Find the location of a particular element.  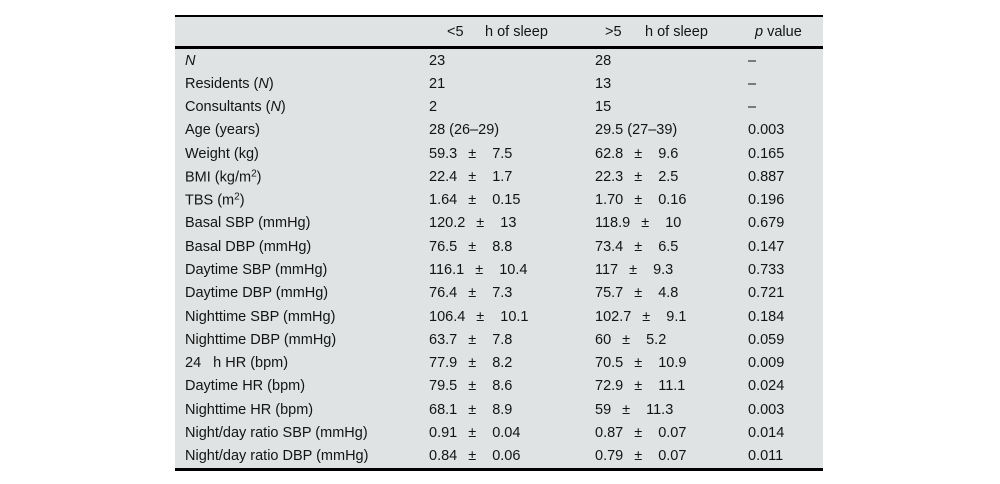

row-label-segment: Night/day ratio SBP (mmHg) is located at coordinates (276, 432).